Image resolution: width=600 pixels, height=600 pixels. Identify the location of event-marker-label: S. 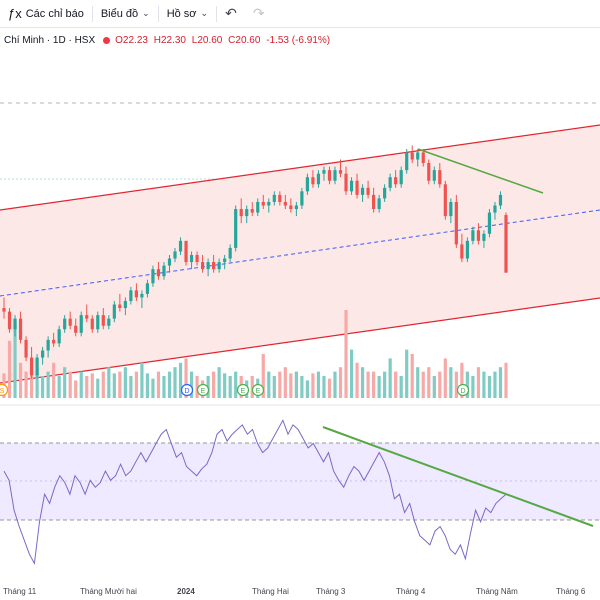
(2, 391).